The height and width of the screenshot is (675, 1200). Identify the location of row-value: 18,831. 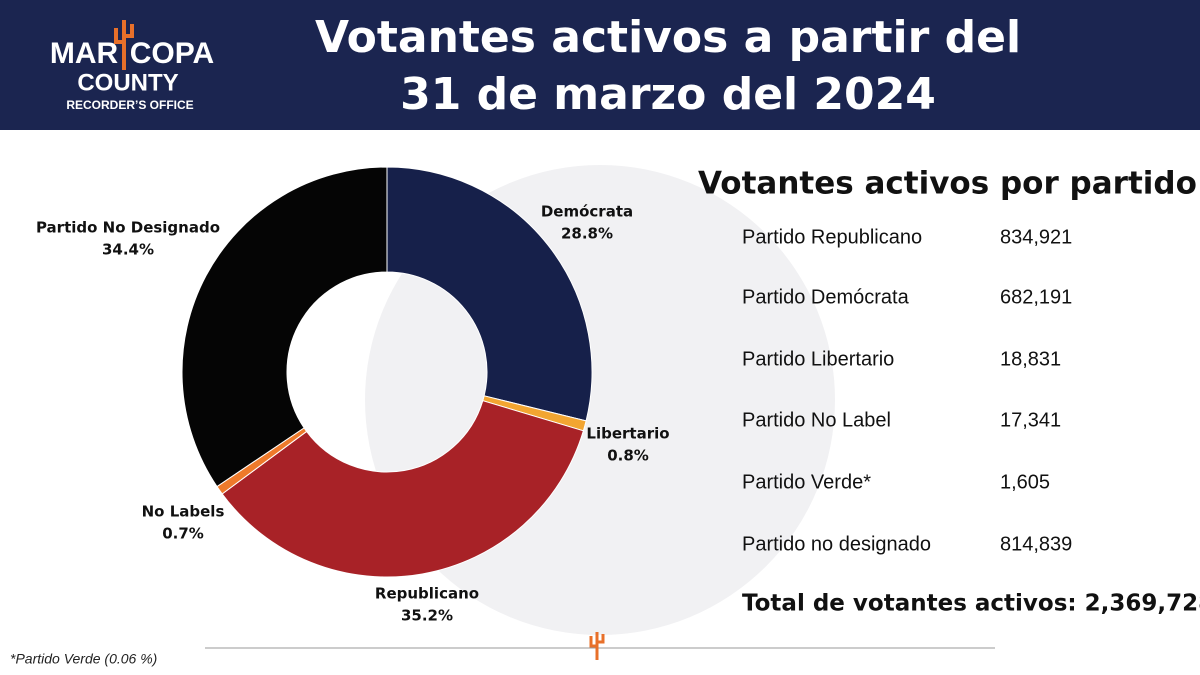
(1030, 359).